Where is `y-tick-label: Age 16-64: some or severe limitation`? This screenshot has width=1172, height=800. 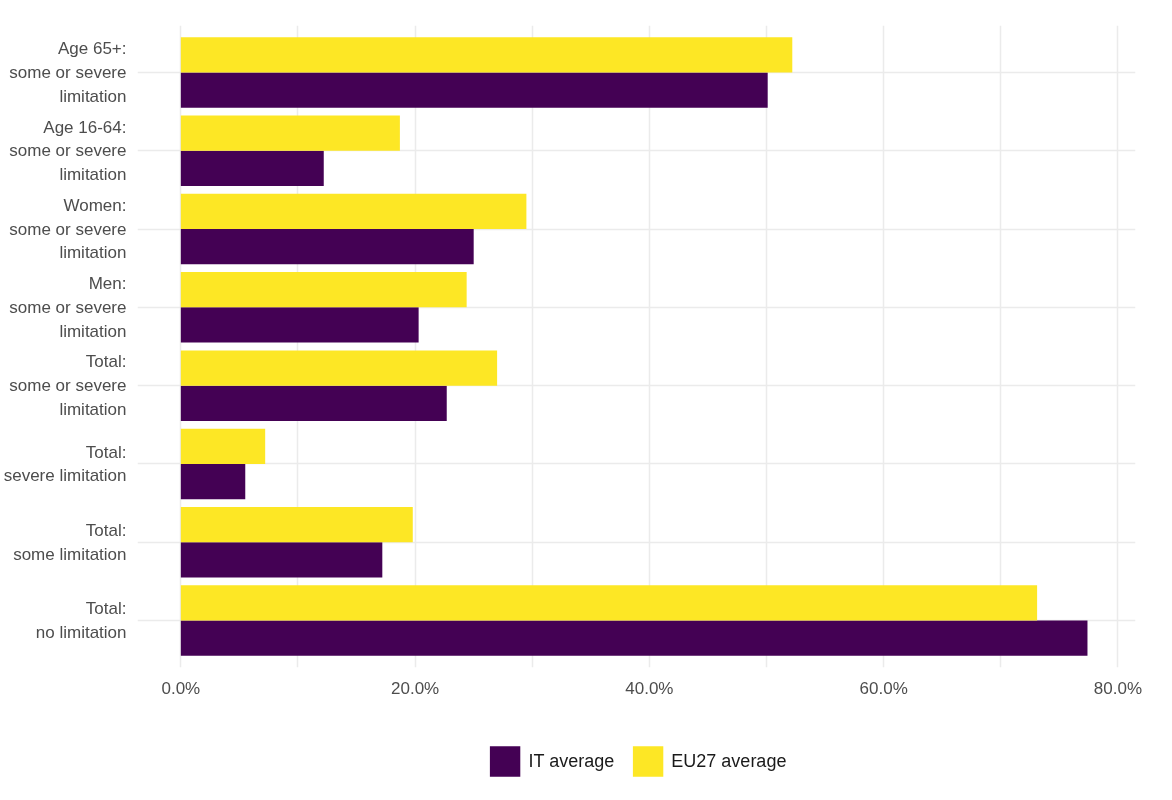 y-tick-label: Age 16-64: some or severe limitation is located at coordinates (68, 151).